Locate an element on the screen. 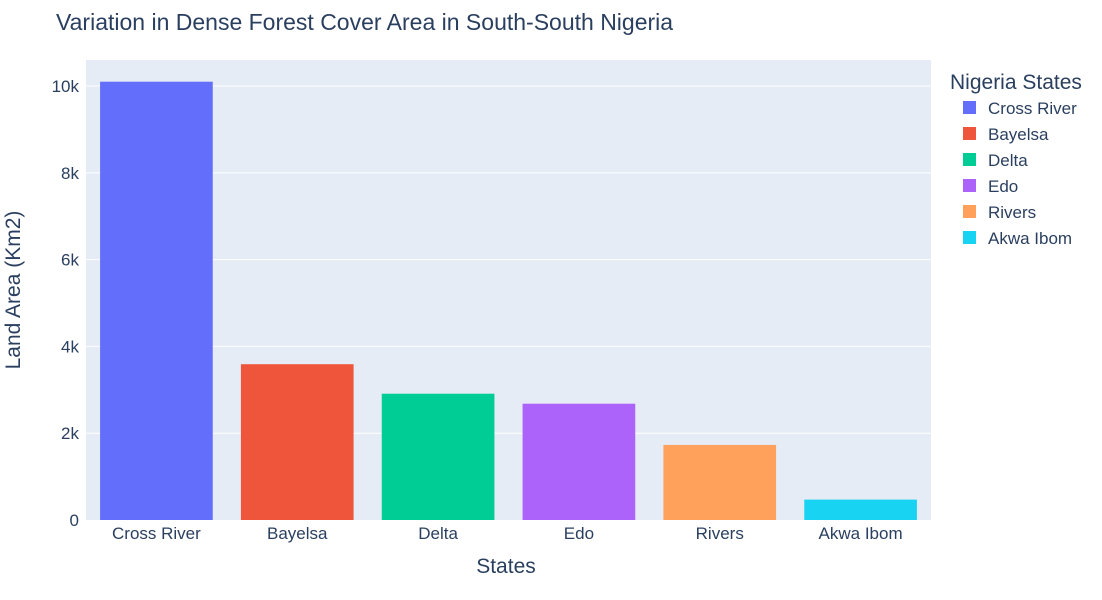  y-tick-label: 0 is located at coordinates (74, 520).